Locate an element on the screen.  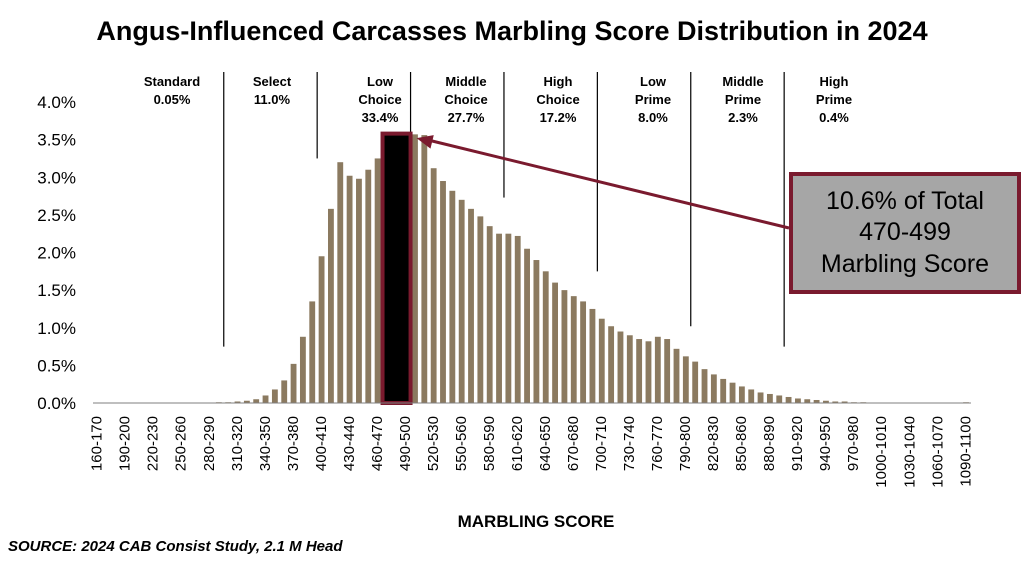
callout-line: 10.6% of Total is located at coordinates (905, 201).